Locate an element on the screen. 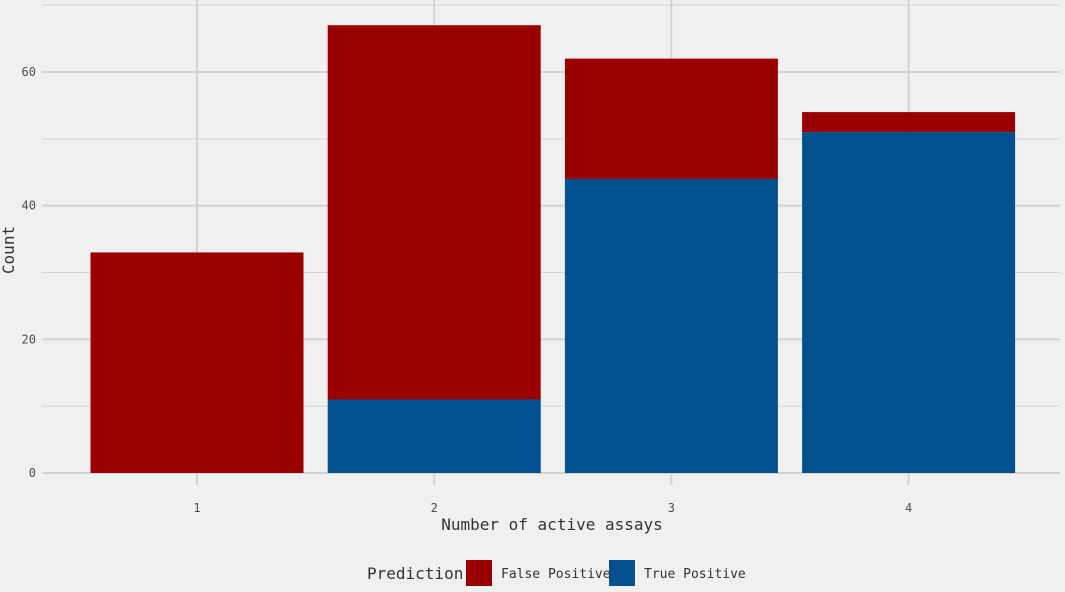 Image resolution: width=1065 pixels, height=592 pixels. x-tick-label: 2 is located at coordinates (434, 508).